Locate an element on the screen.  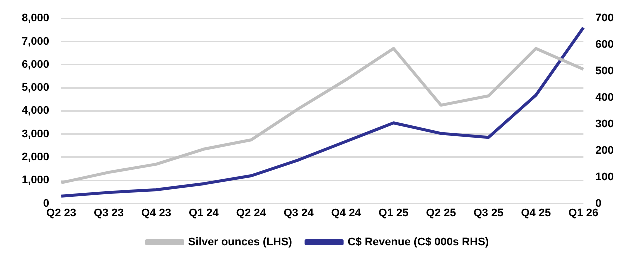
x-tick-label: Q2 25 is located at coordinates (441, 213).